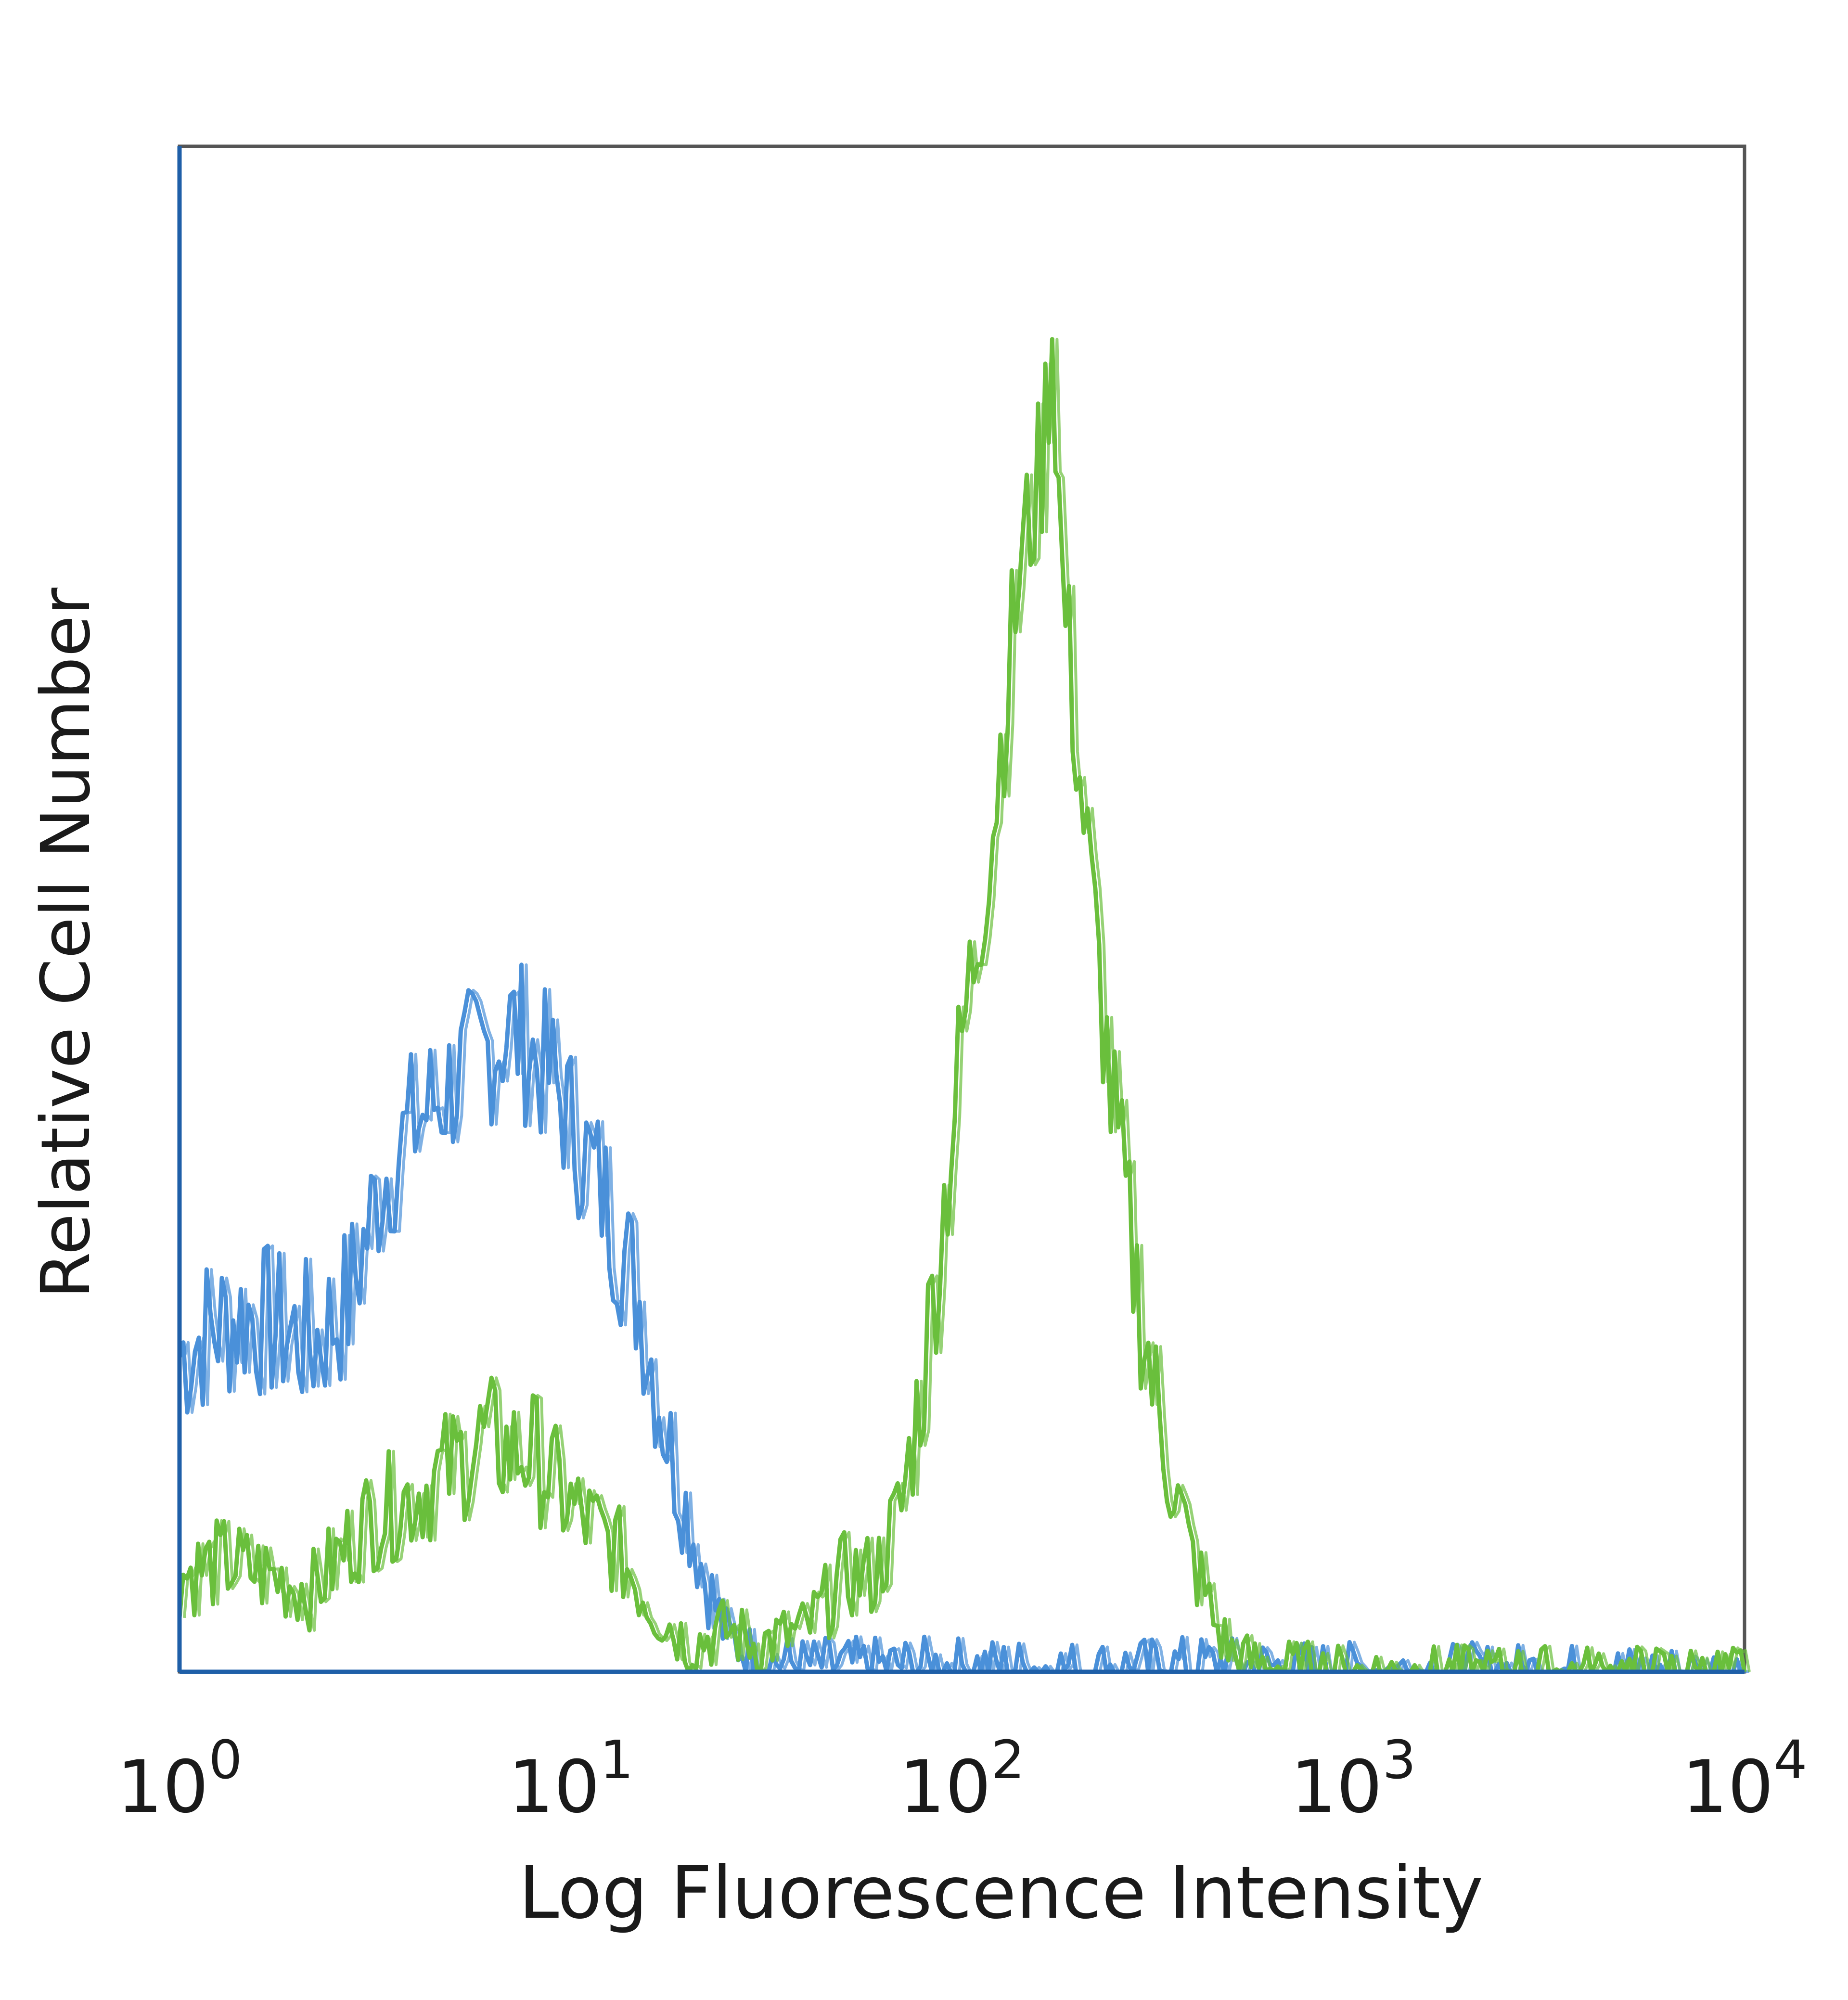  Describe the element at coordinates (66, 943) in the screenshot. I see `y-axis-title: Relative Cell Number` at that location.